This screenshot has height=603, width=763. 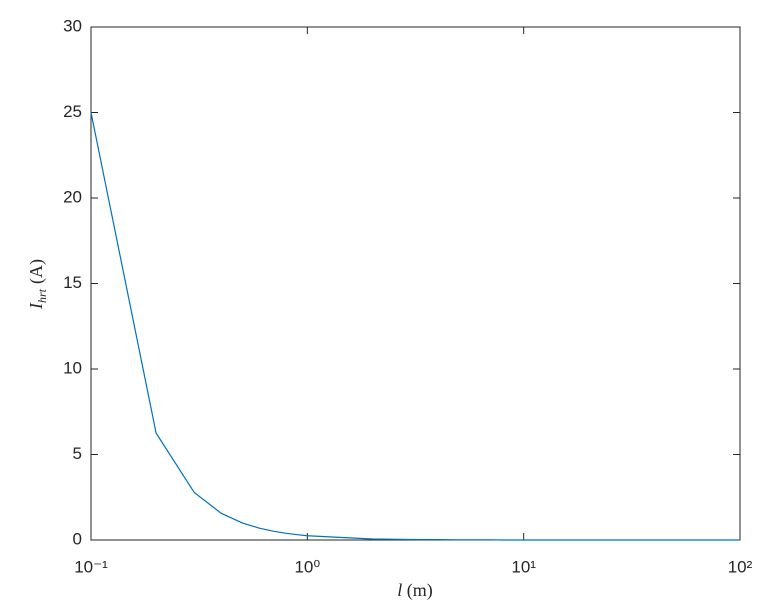 I want to click on y-tick-label: 25, so click(x=72, y=111).